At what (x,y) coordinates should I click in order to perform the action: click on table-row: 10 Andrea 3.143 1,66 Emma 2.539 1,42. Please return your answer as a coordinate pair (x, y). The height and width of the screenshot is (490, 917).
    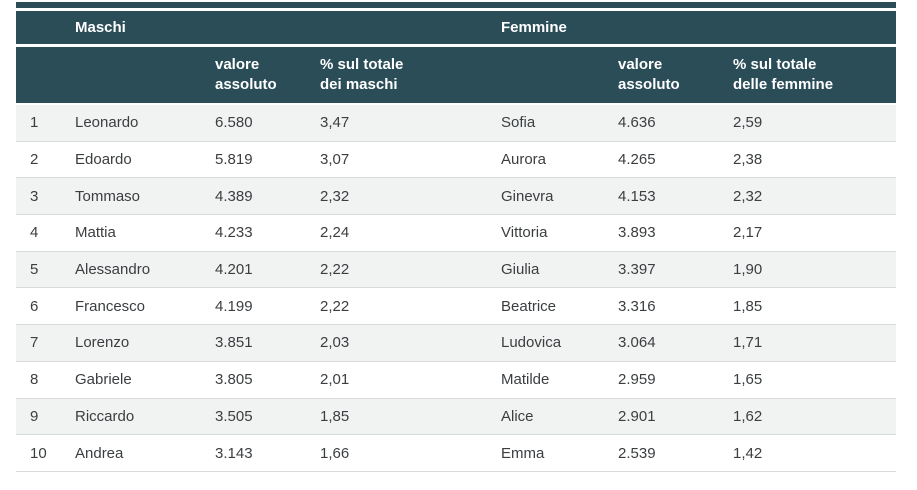
    Looking at the image, I should click on (456, 453).